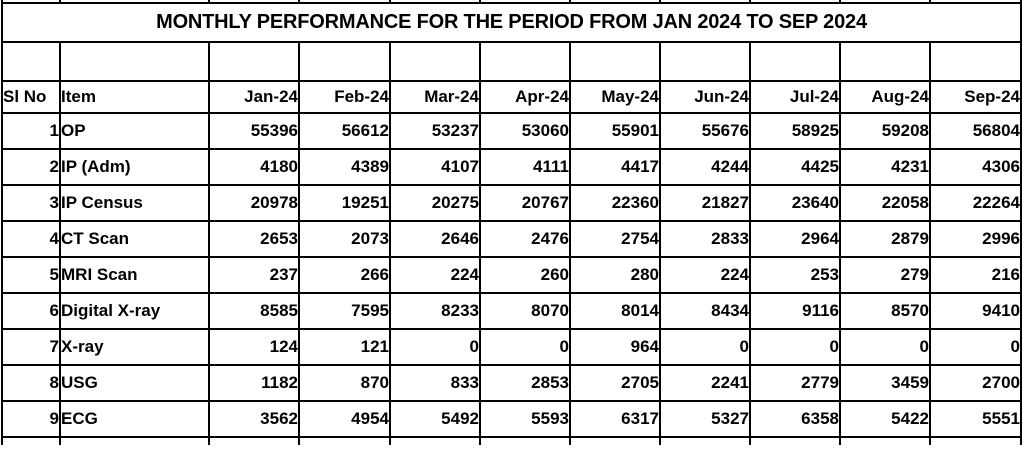  I want to click on value-cell: 8014, so click(615, 311).